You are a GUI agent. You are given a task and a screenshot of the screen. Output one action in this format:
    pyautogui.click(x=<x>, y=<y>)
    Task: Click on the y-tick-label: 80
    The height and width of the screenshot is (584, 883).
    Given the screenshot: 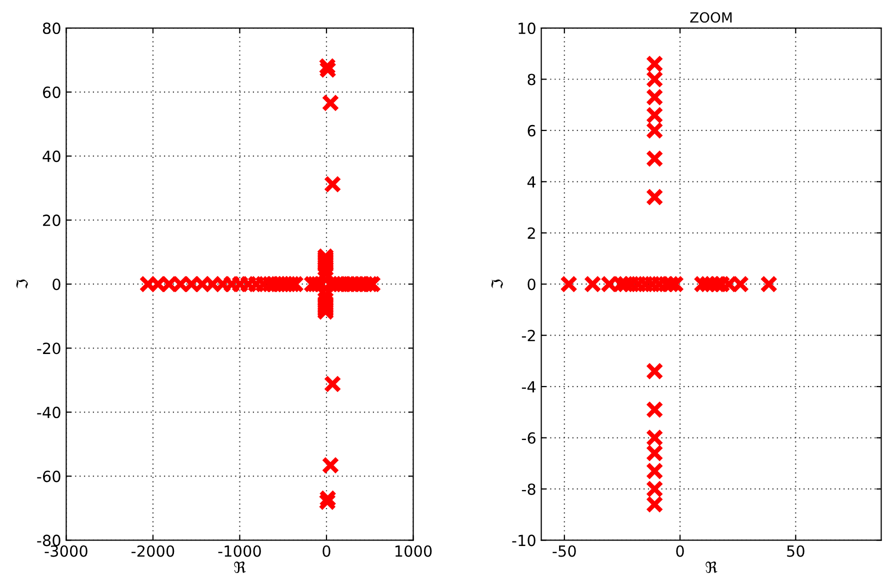 What is the action you would take?
    pyautogui.click(x=51, y=28)
    